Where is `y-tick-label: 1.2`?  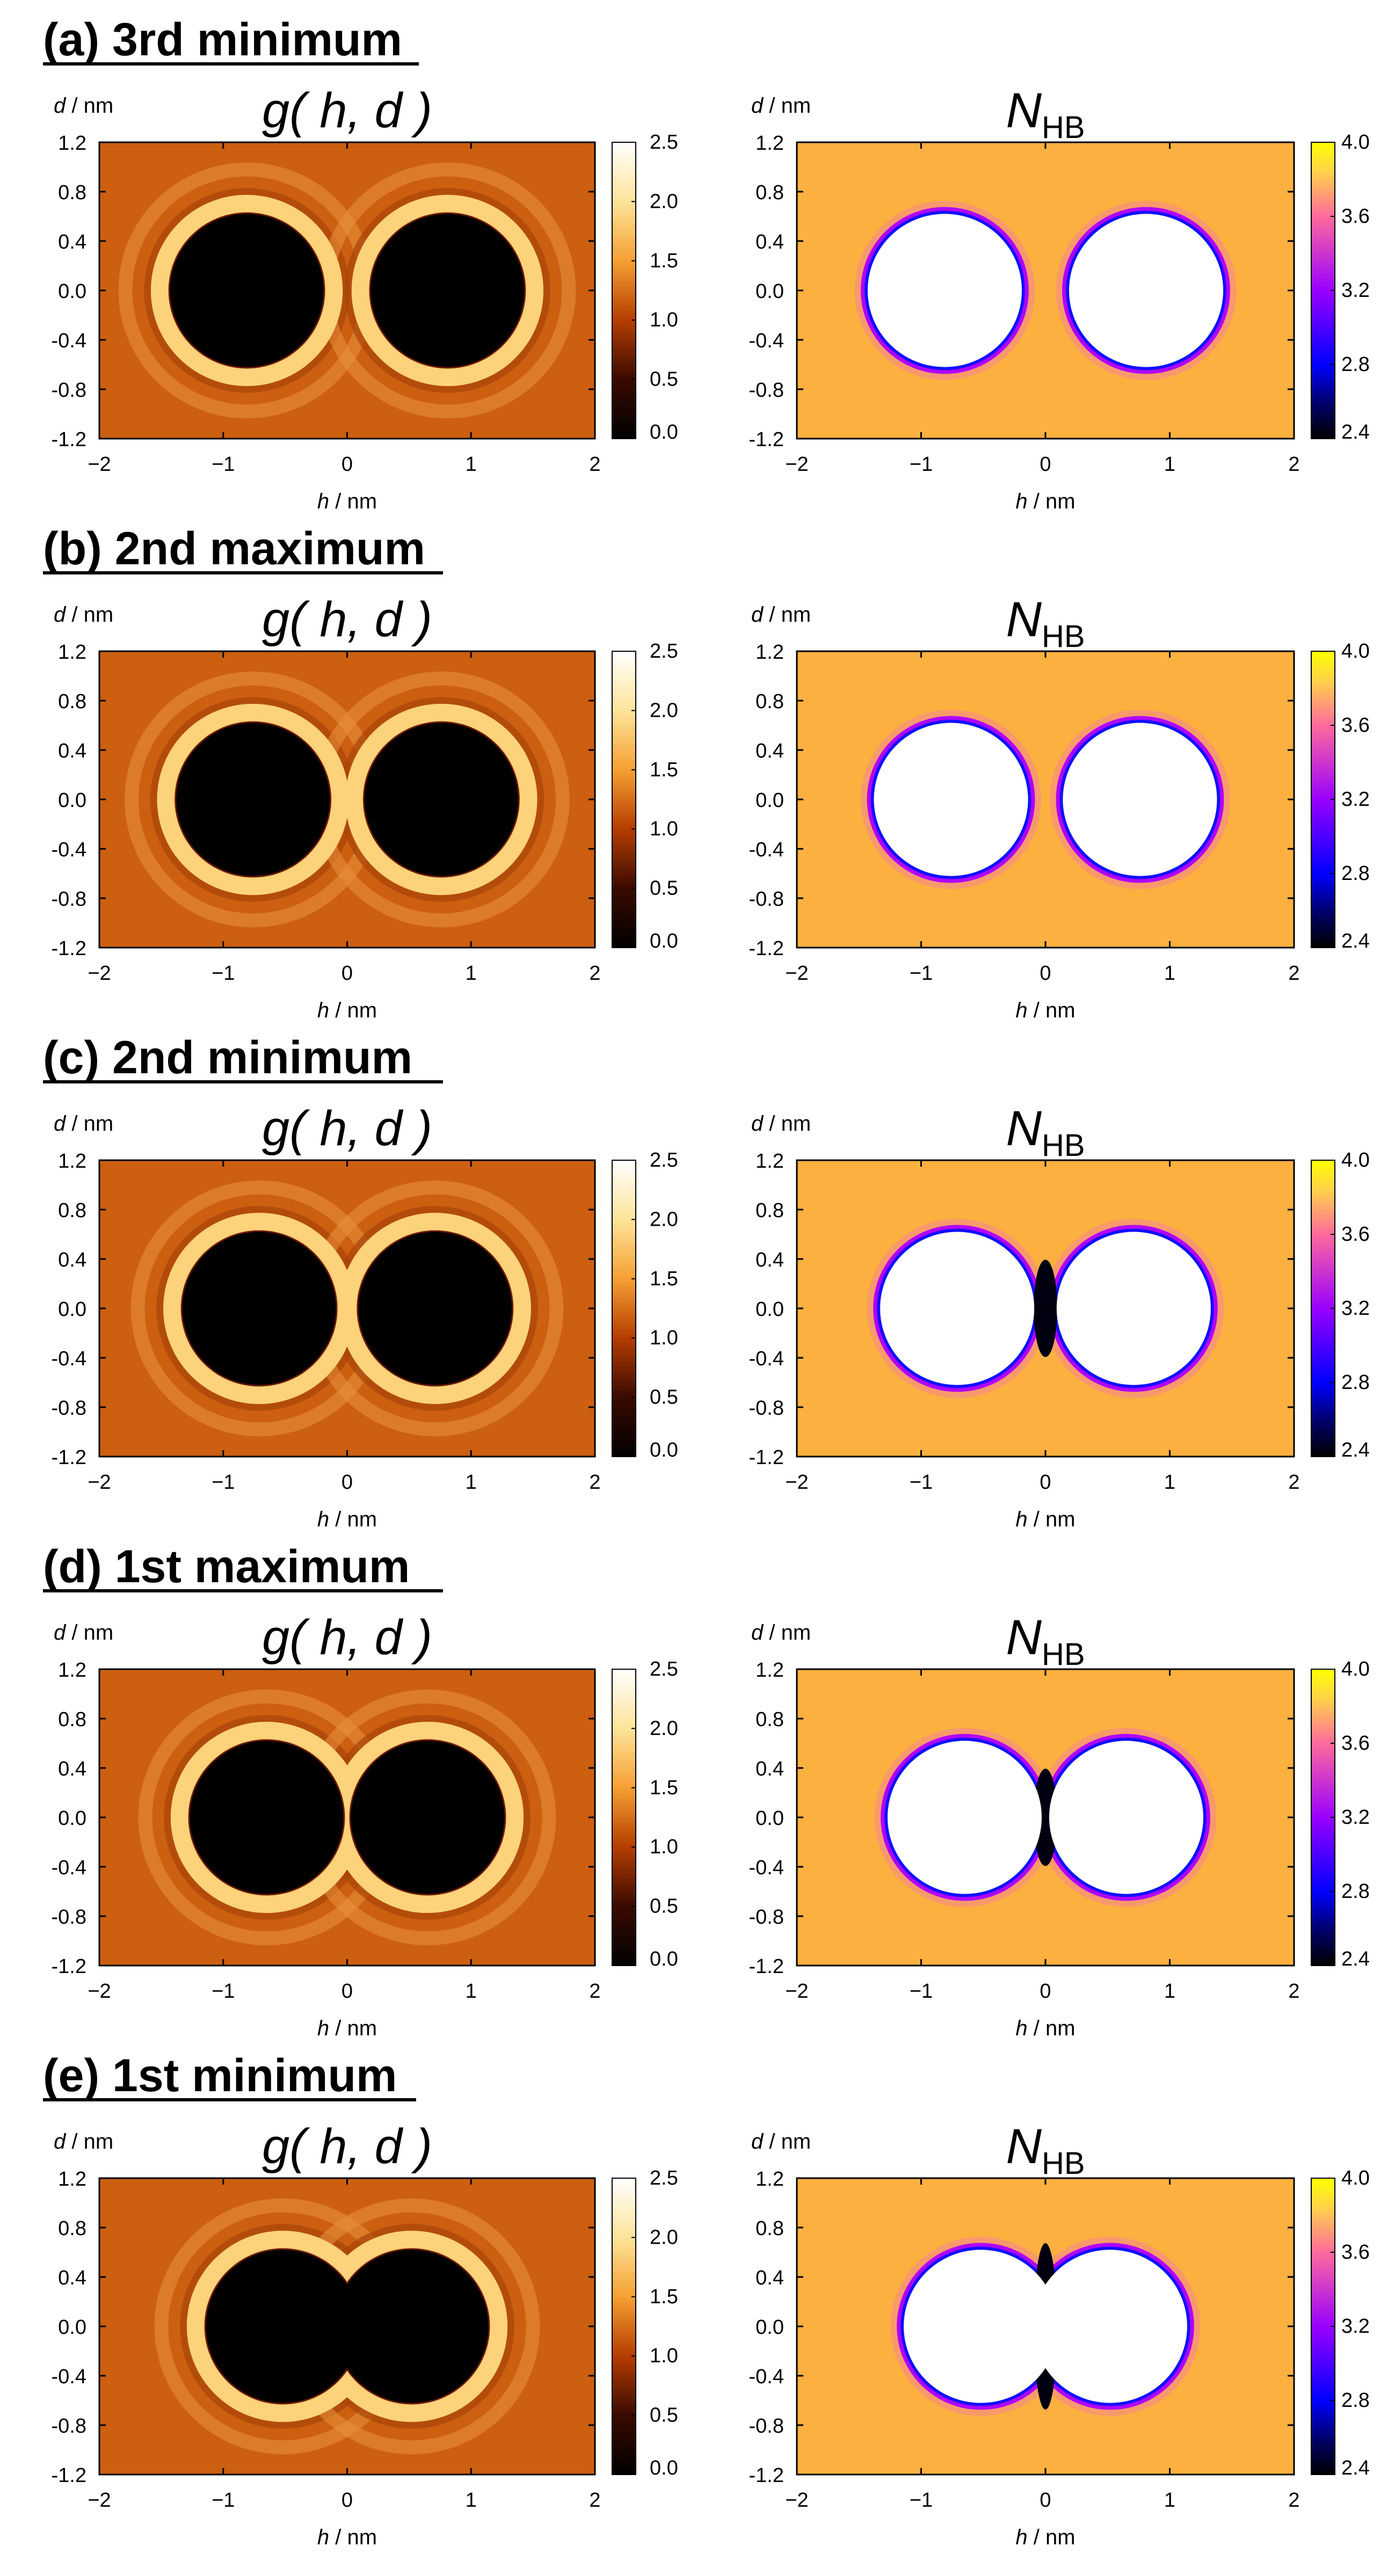
y-tick-label: 1.2 is located at coordinates (72, 143).